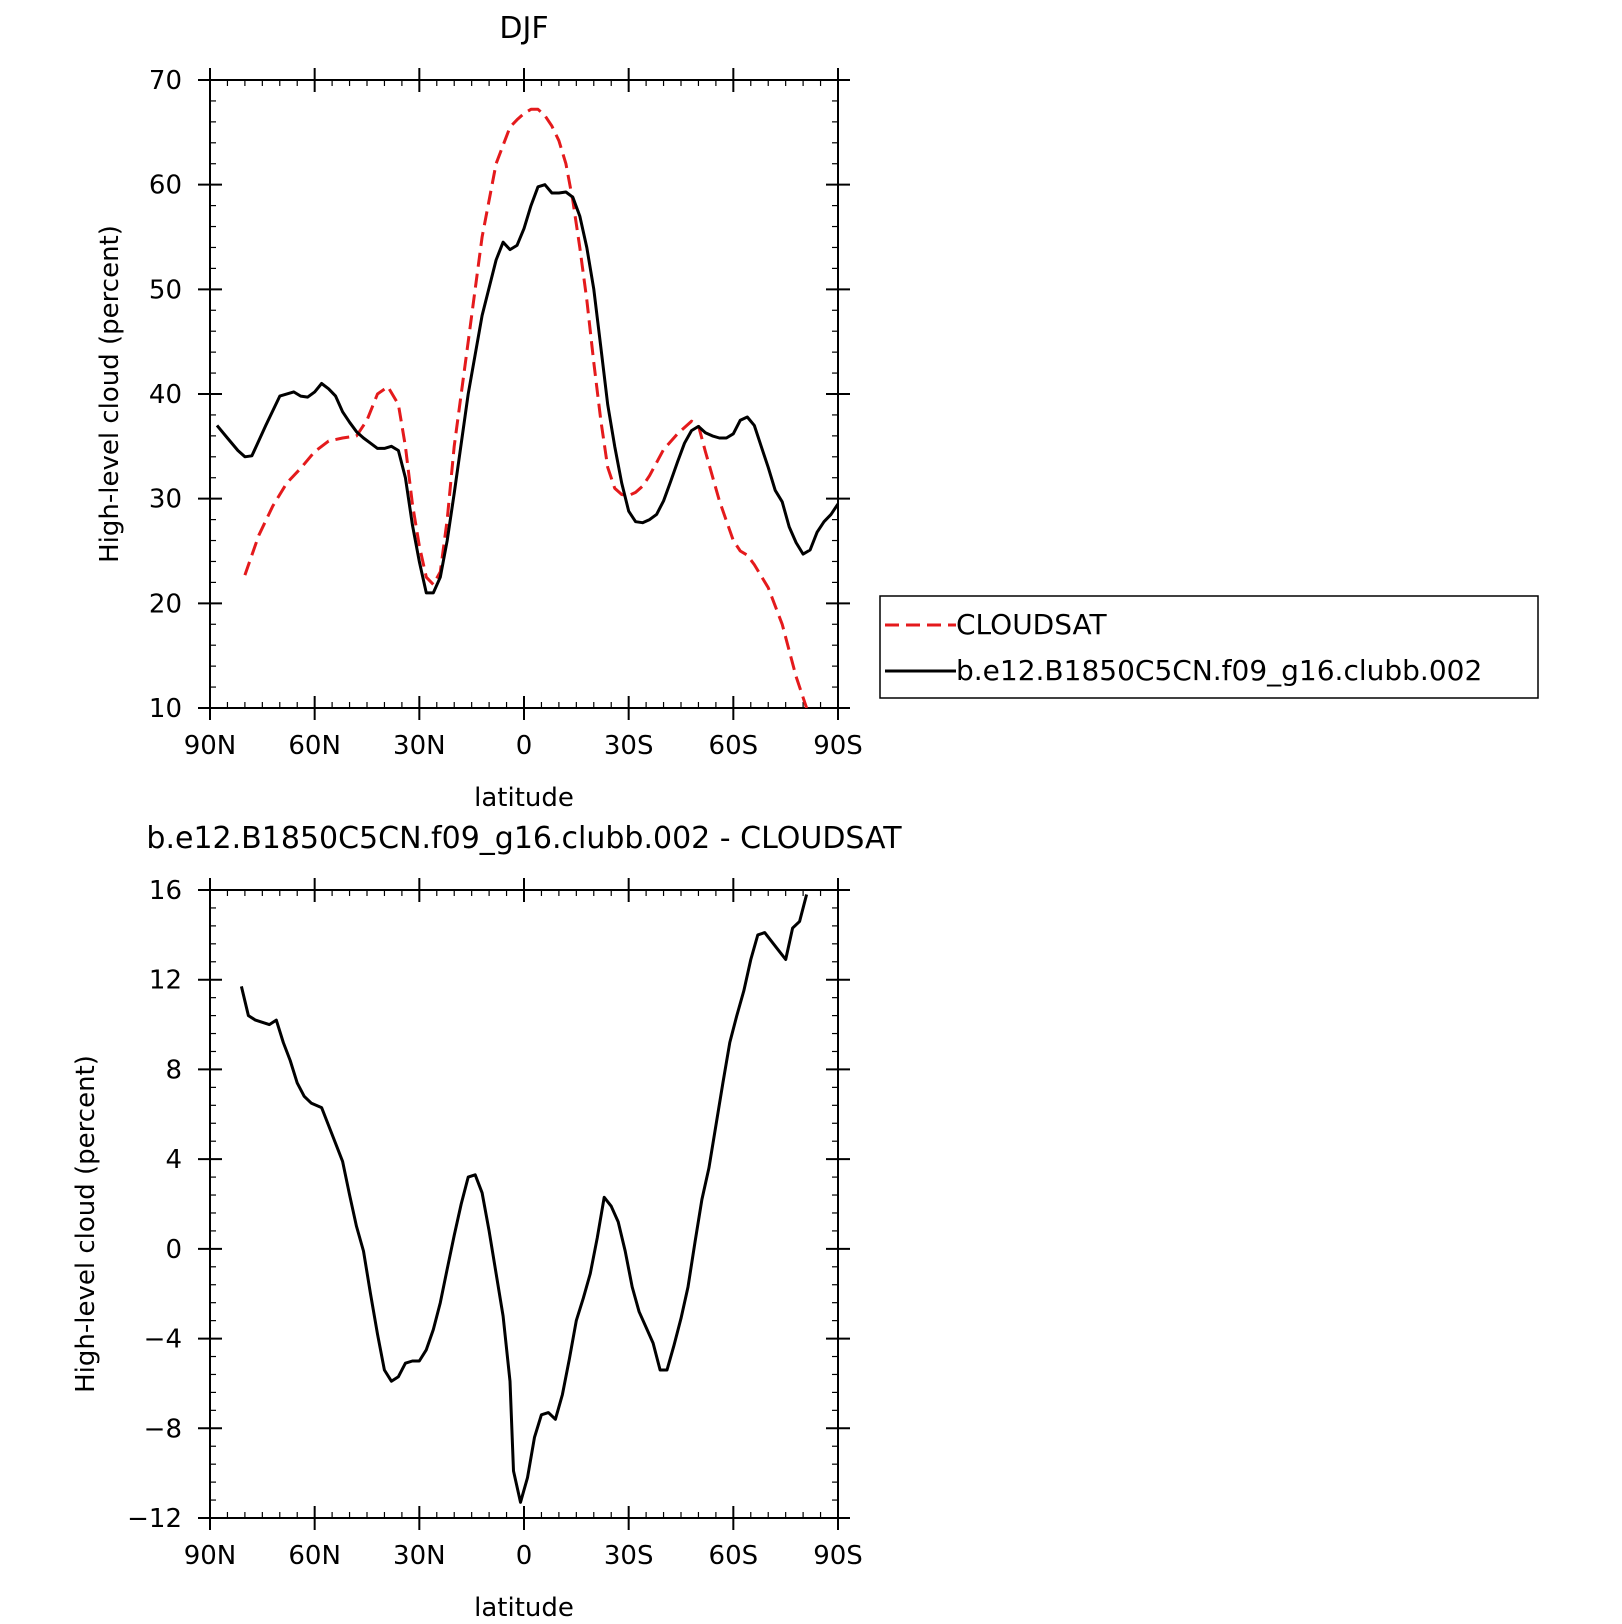  What do you see at coordinates (314, 746) in the screenshot?
I see `top-x-tick-label: 60N` at bounding box center [314, 746].